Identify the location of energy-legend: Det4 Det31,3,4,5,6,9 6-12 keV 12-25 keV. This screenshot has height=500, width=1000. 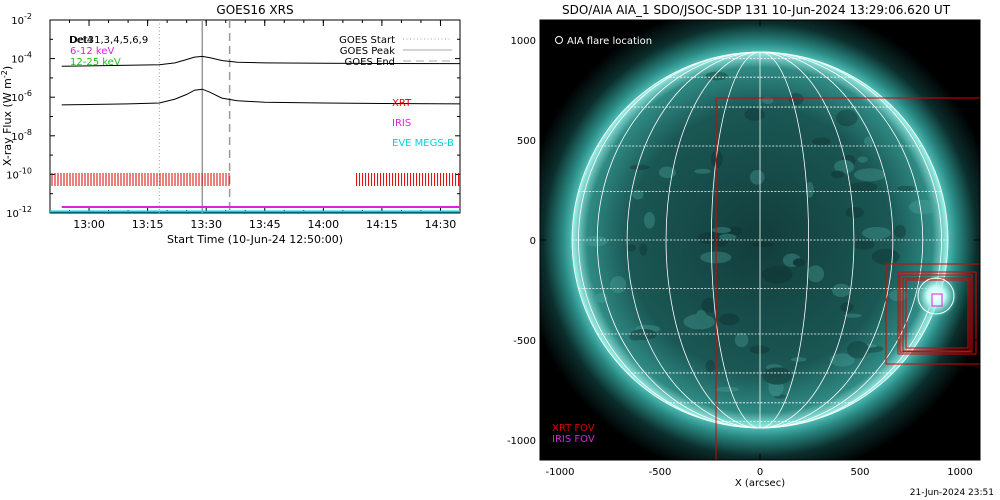
(108, 51).